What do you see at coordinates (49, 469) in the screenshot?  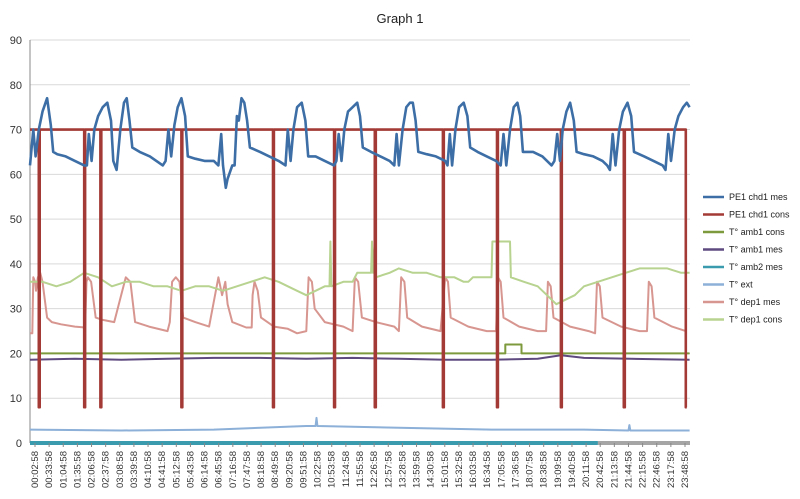 I see `x-tick-label: 00:33:58` at bounding box center [49, 469].